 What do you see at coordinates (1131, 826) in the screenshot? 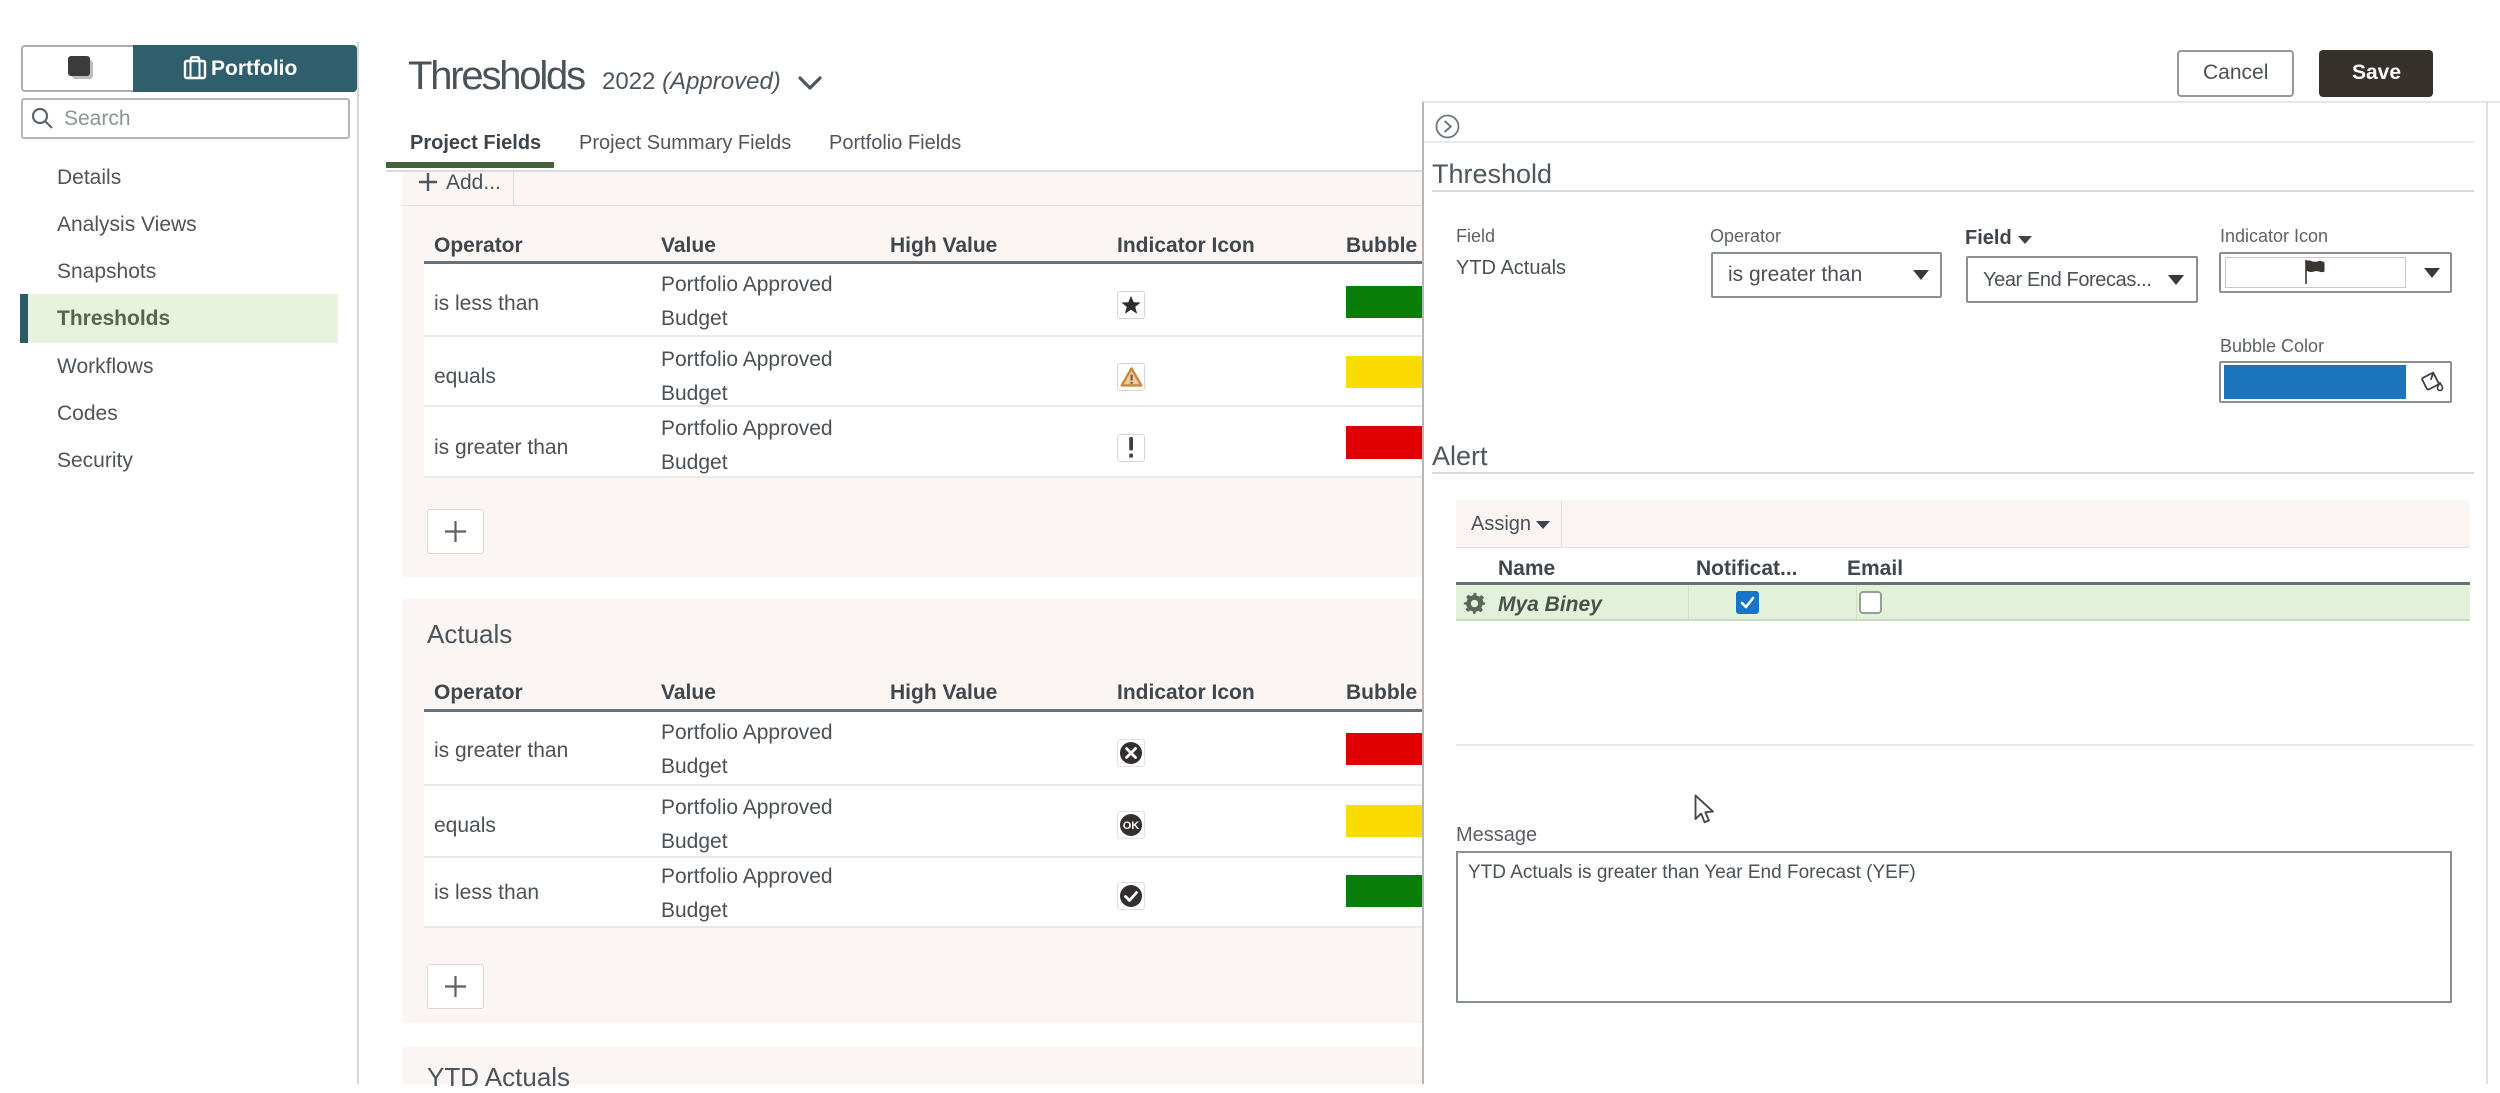
I see `svg-text: OK` at bounding box center [1131, 826].